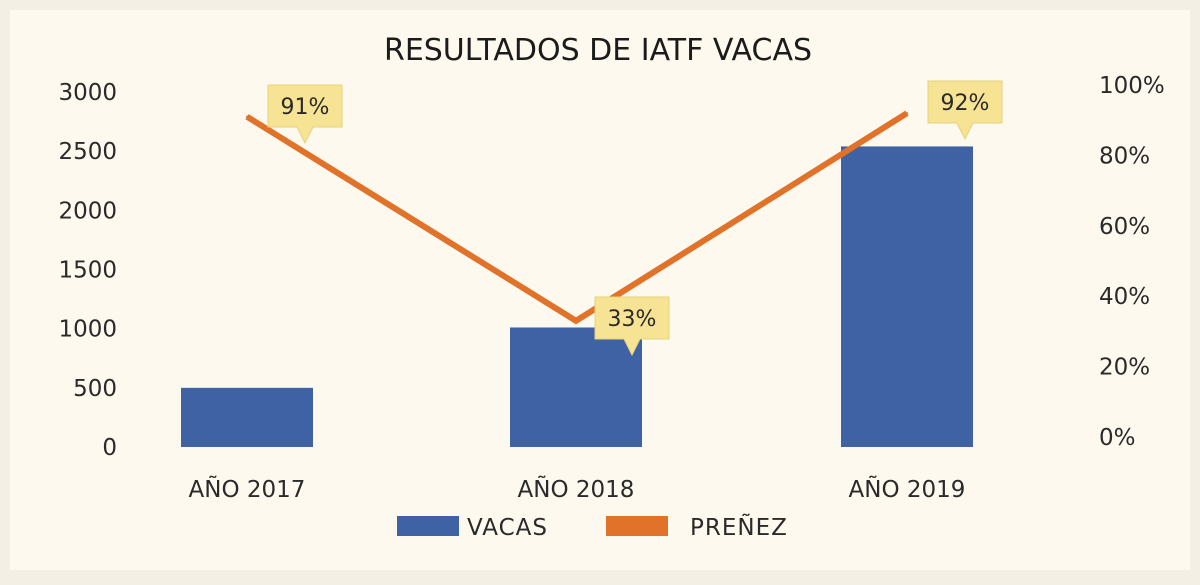 Image resolution: width=1200 pixels, height=585 pixels. Describe the element at coordinates (87, 211) in the screenshot. I see `y-left-tick-label: 2000` at that location.